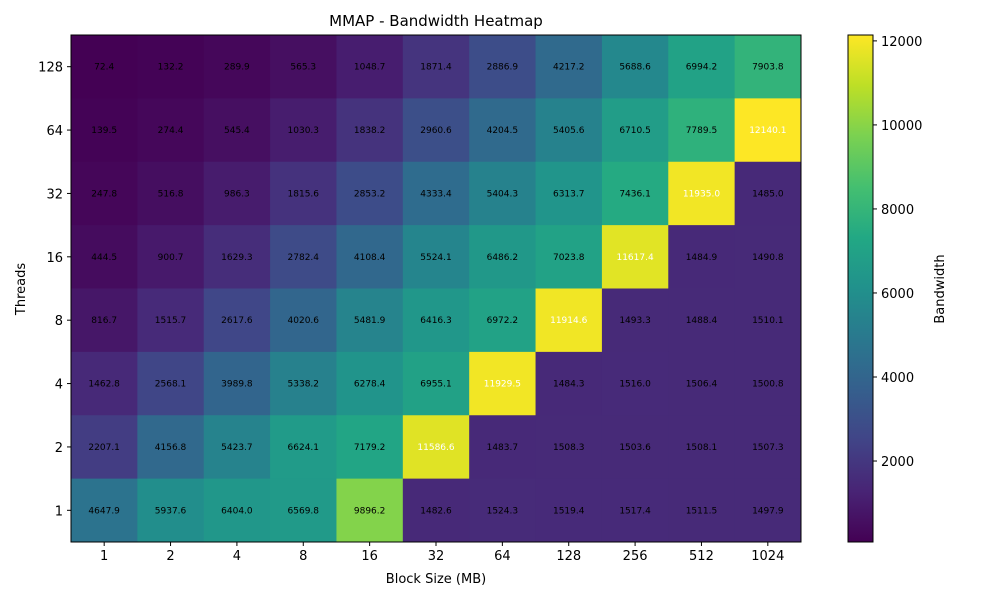  I want to click on cell-value-label: 6486.2, so click(503, 258).